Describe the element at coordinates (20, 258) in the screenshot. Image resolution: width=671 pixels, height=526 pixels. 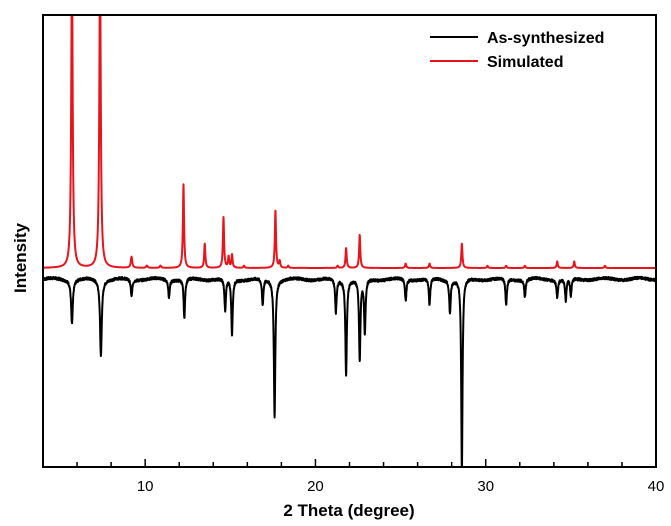
I see `y-axis-title: Intensity` at that location.